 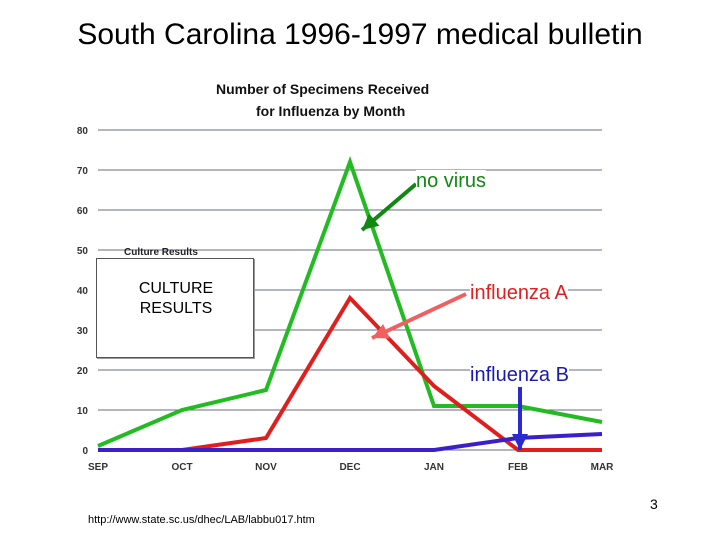 I want to click on arrow-influenza-a-head, so click(x=381, y=331).